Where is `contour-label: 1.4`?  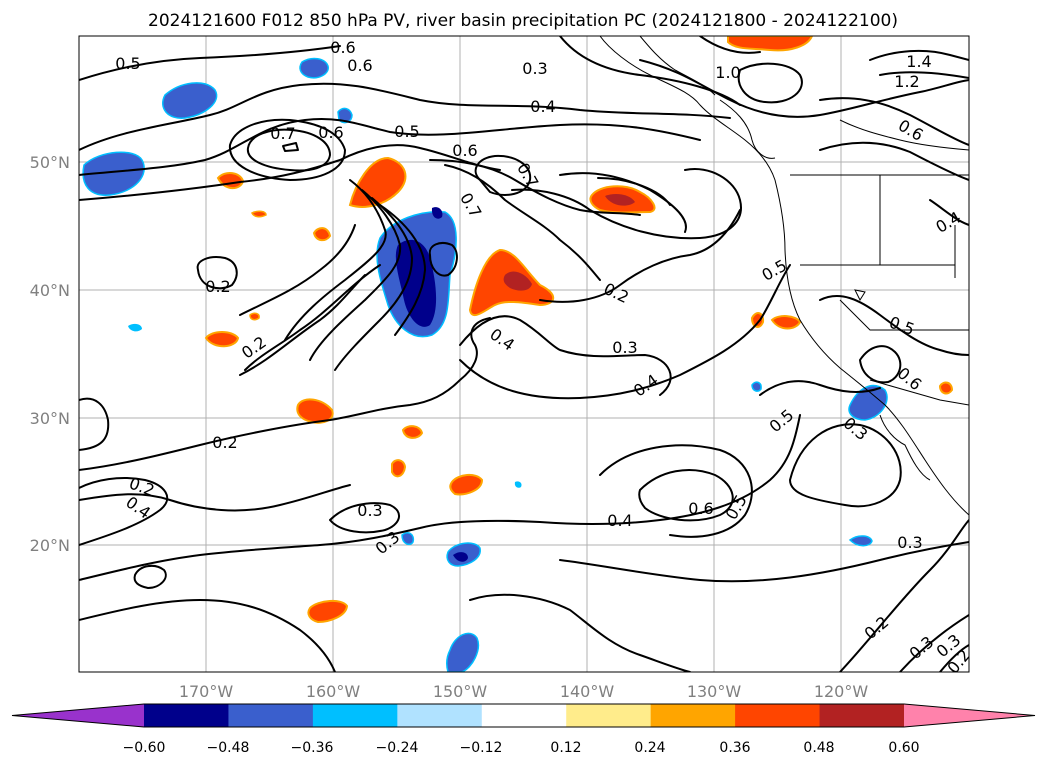 contour-label: 1.4 is located at coordinates (918, 61).